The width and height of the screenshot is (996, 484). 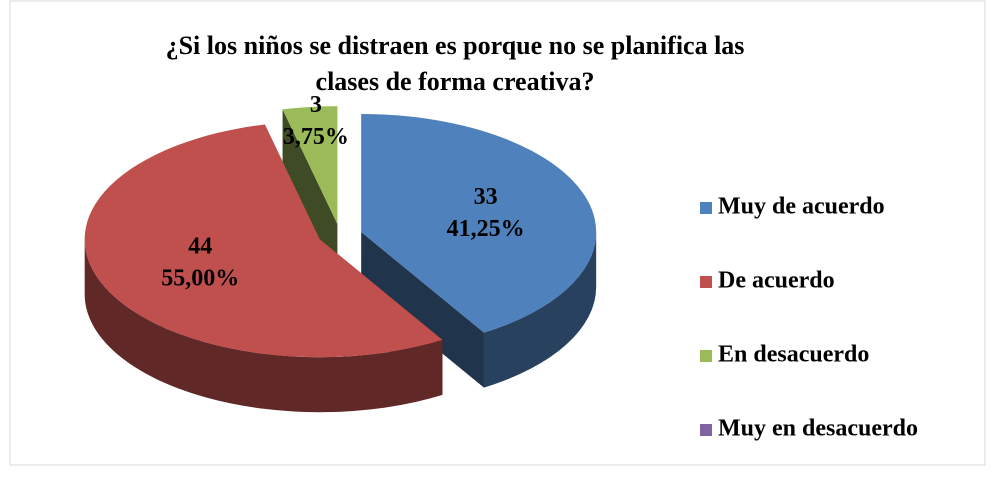 What do you see at coordinates (486, 197) in the screenshot?
I see `data-label: 33` at bounding box center [486, 197].